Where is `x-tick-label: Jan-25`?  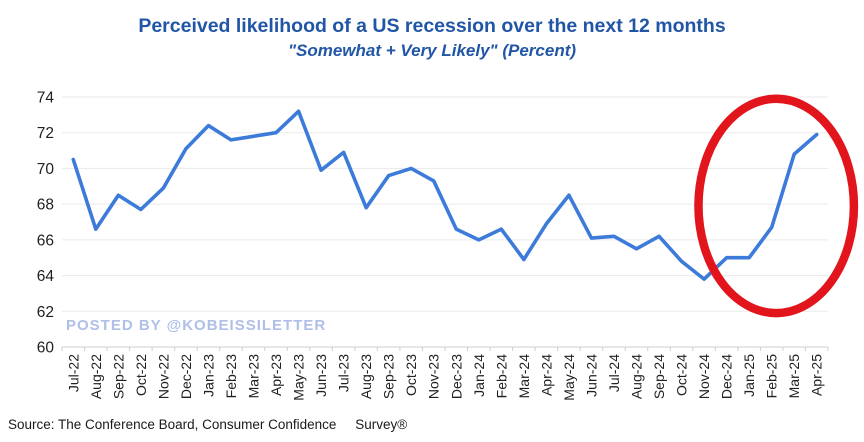 x-tick-label: Jan-25 is located at coordinates (749, 375).